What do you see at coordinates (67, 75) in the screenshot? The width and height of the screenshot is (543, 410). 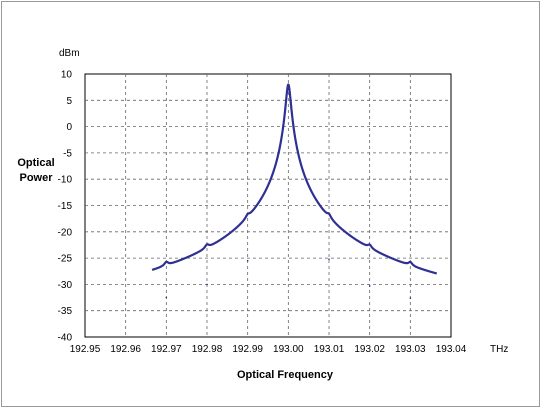 I see `y-tick-label: 10` at bounding box center [67, 75].